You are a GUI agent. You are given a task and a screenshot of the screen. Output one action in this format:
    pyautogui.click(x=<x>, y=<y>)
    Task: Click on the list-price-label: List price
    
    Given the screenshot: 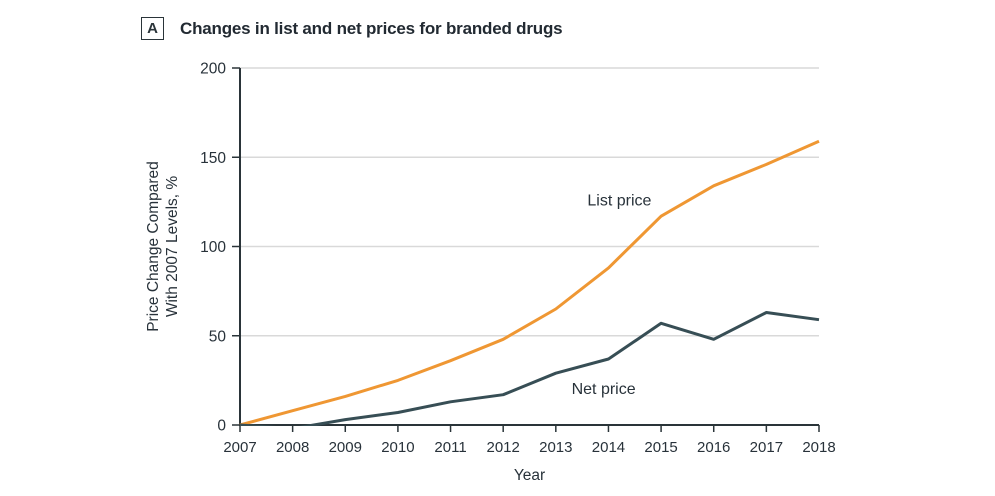 What is the action you would take?
    pyautogui.click(x=619, y=200)
    